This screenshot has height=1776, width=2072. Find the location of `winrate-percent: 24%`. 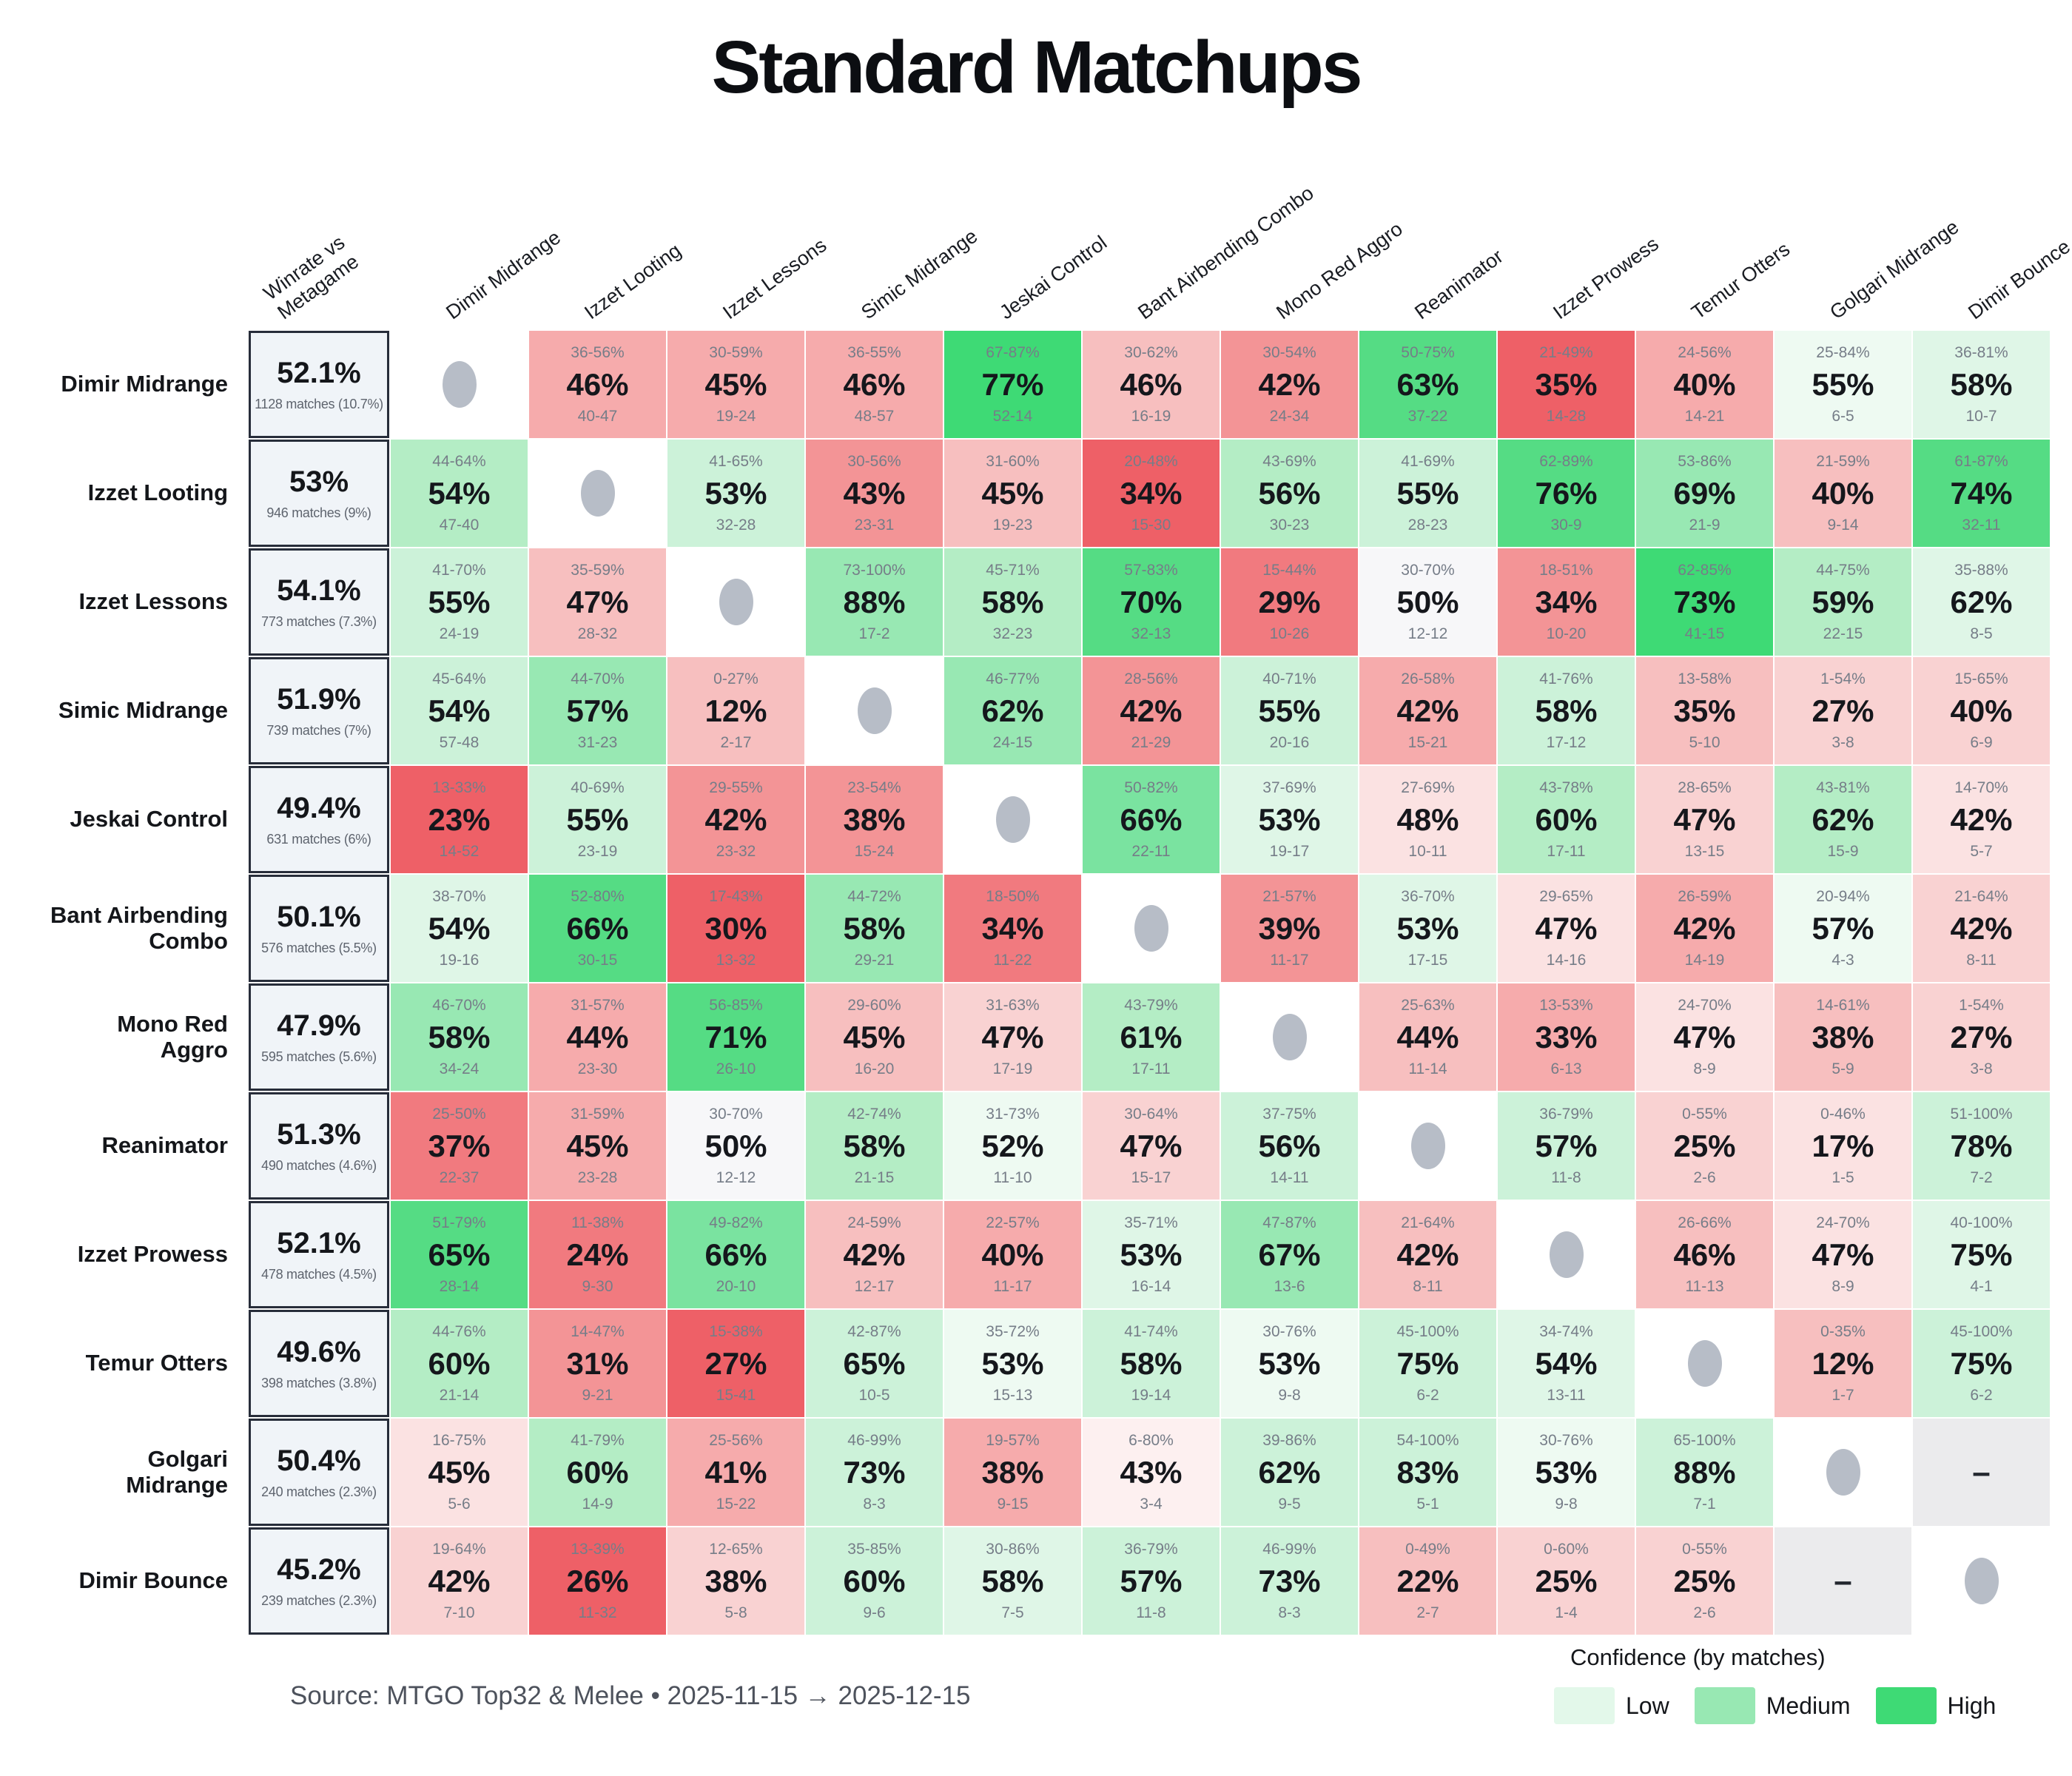

winrate-percent: 24% is located at coordinates (597, 1254).